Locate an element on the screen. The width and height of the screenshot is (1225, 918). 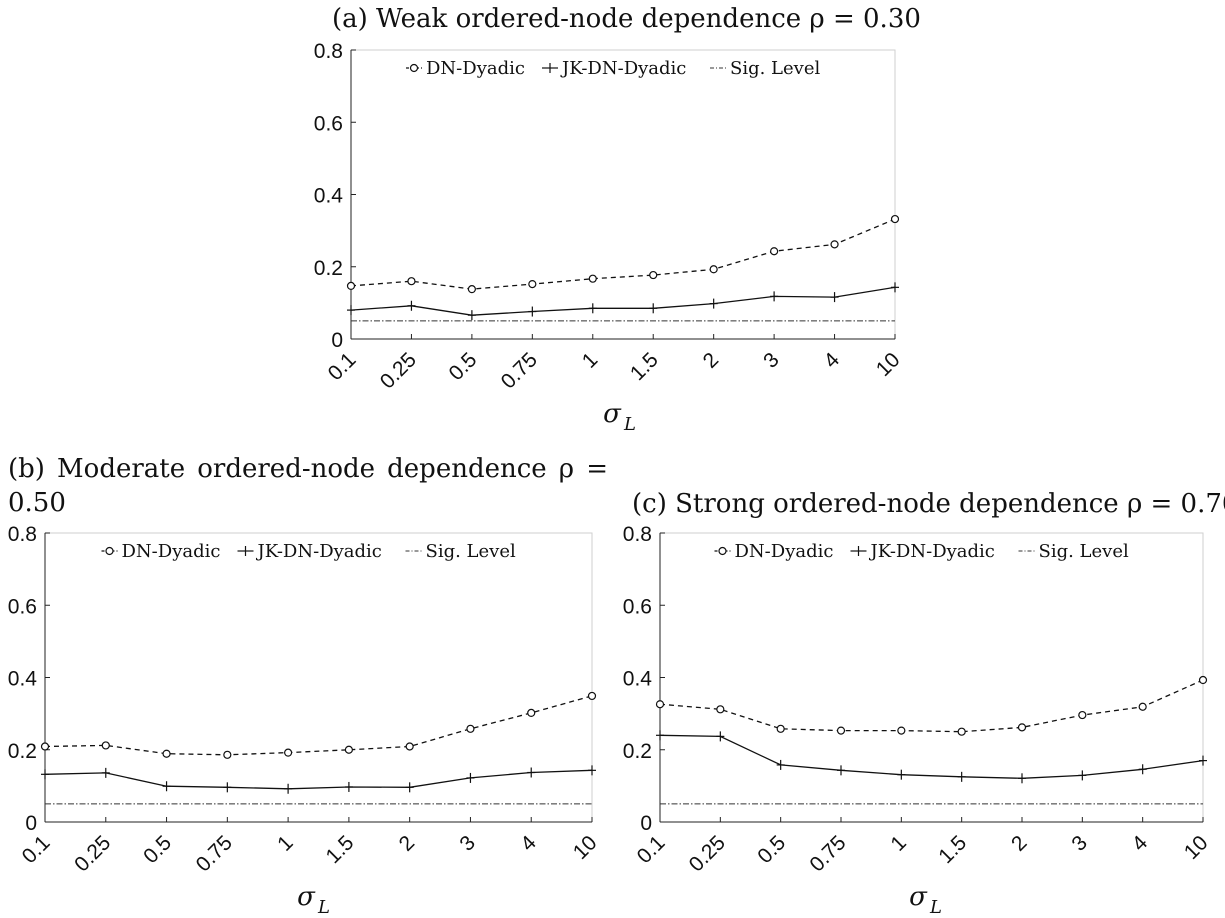
legend-swatch-marker is located at coordinates (109, 551).